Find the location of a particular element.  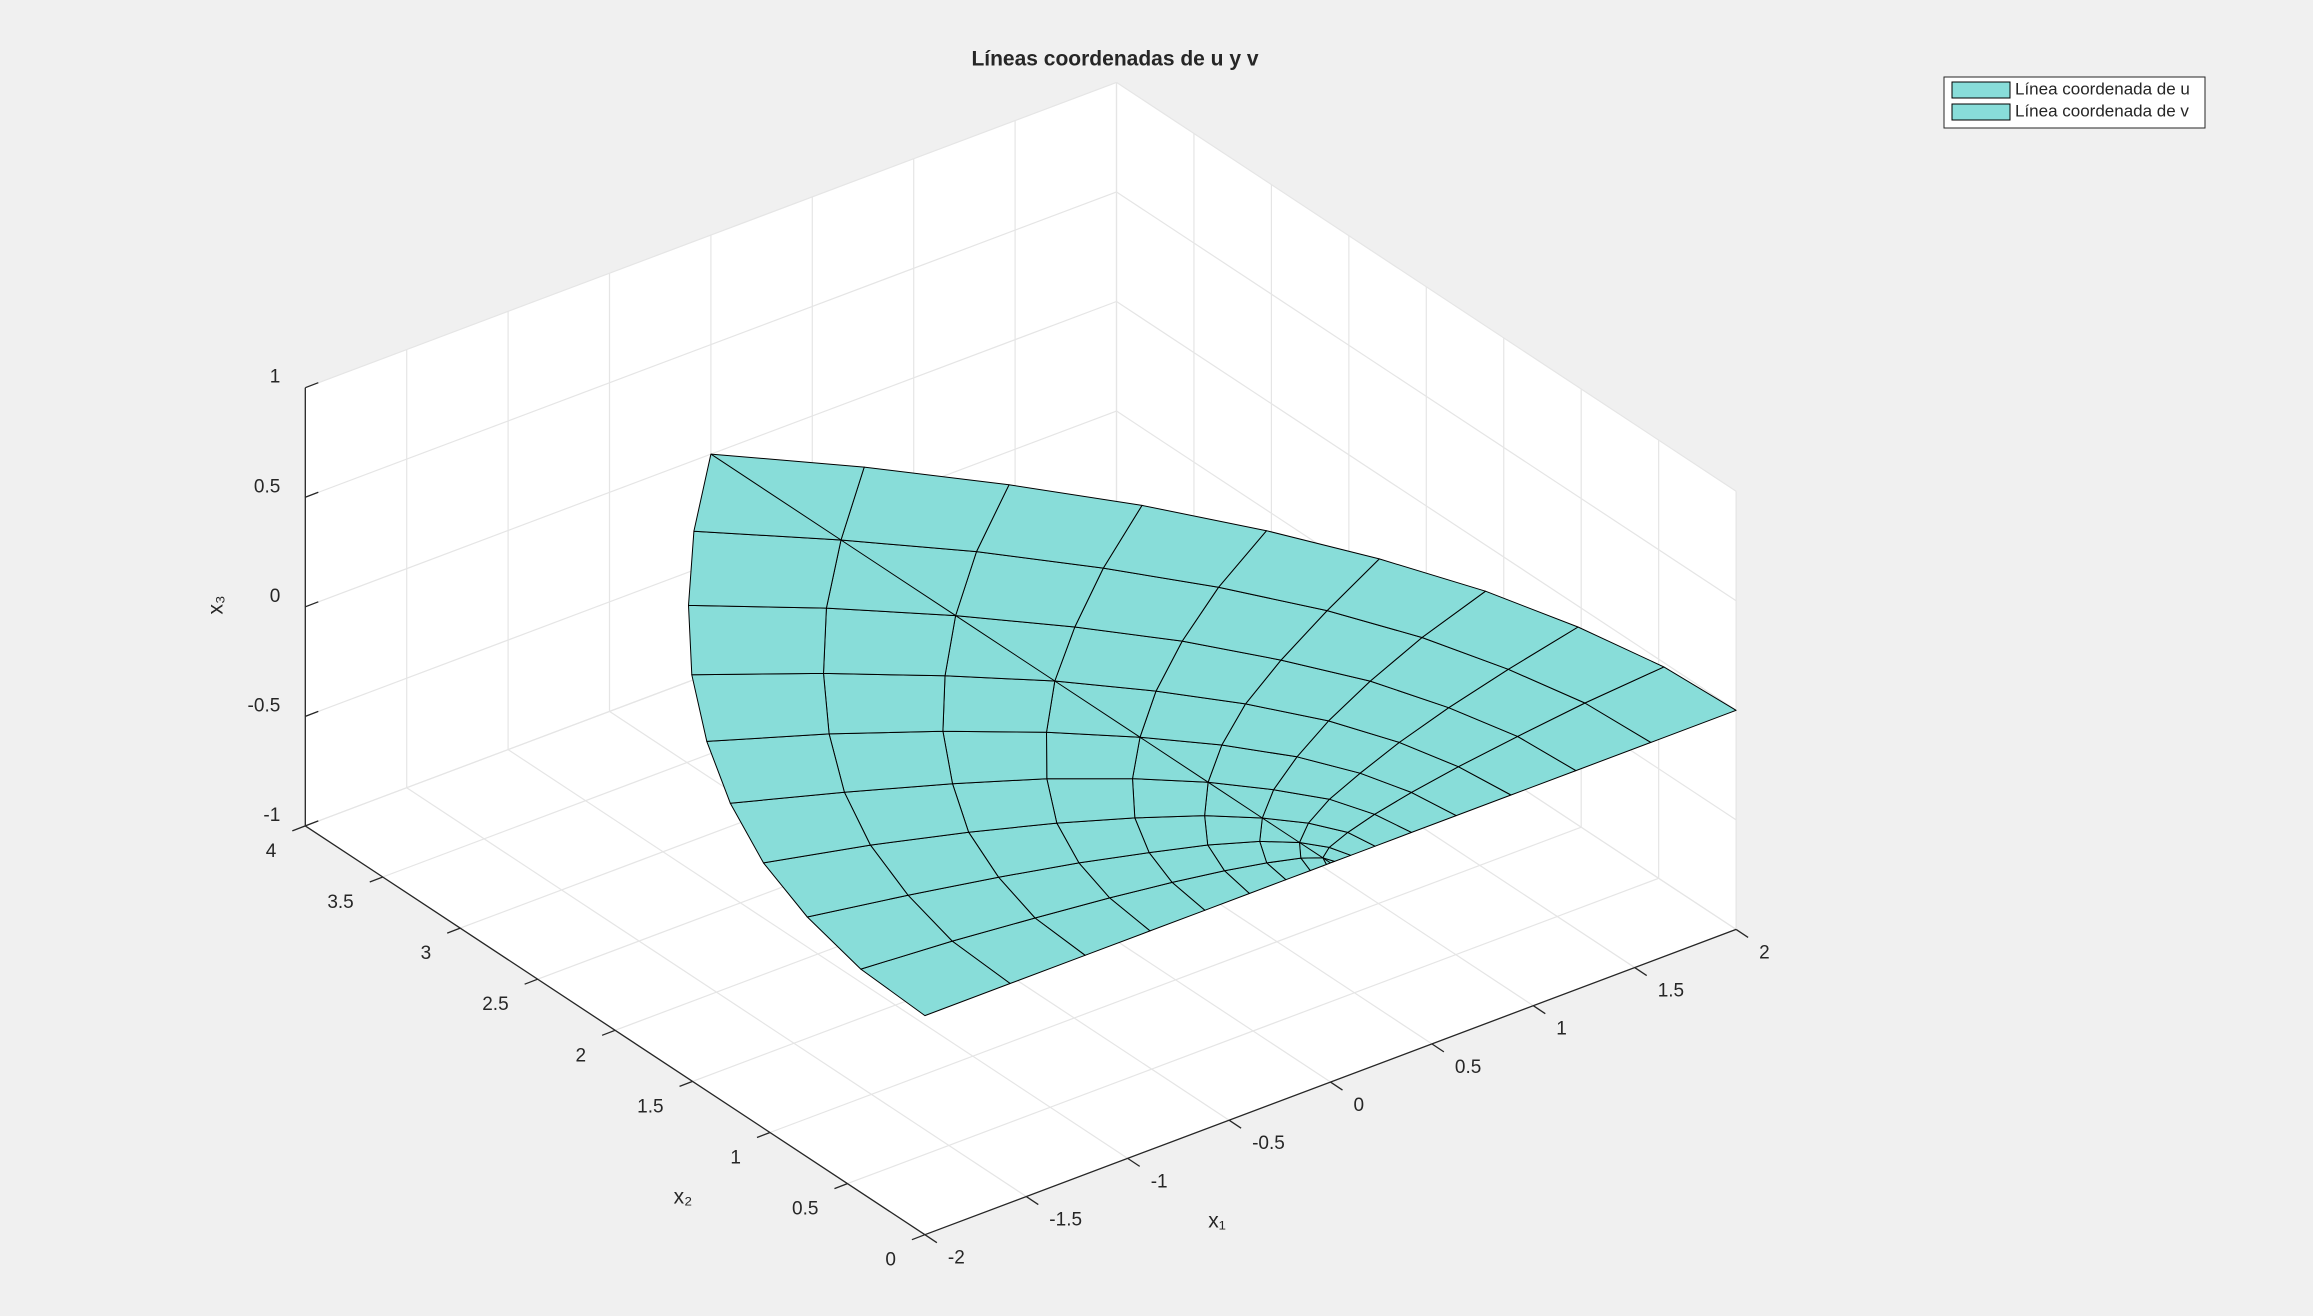

y-tick-label: 3.5 is located at coordinates (340, 902).